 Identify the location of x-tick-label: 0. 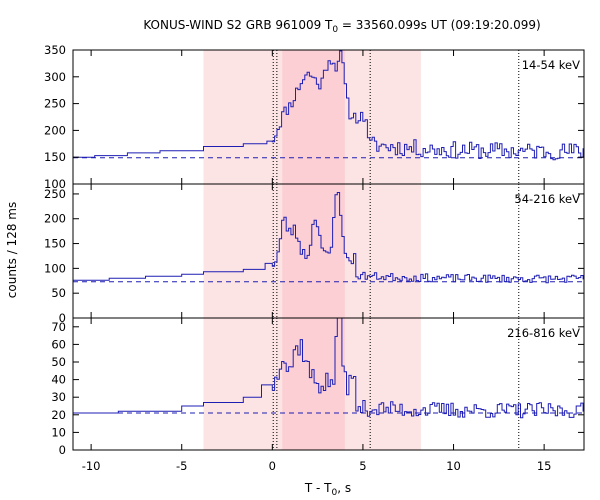
(272, 466).